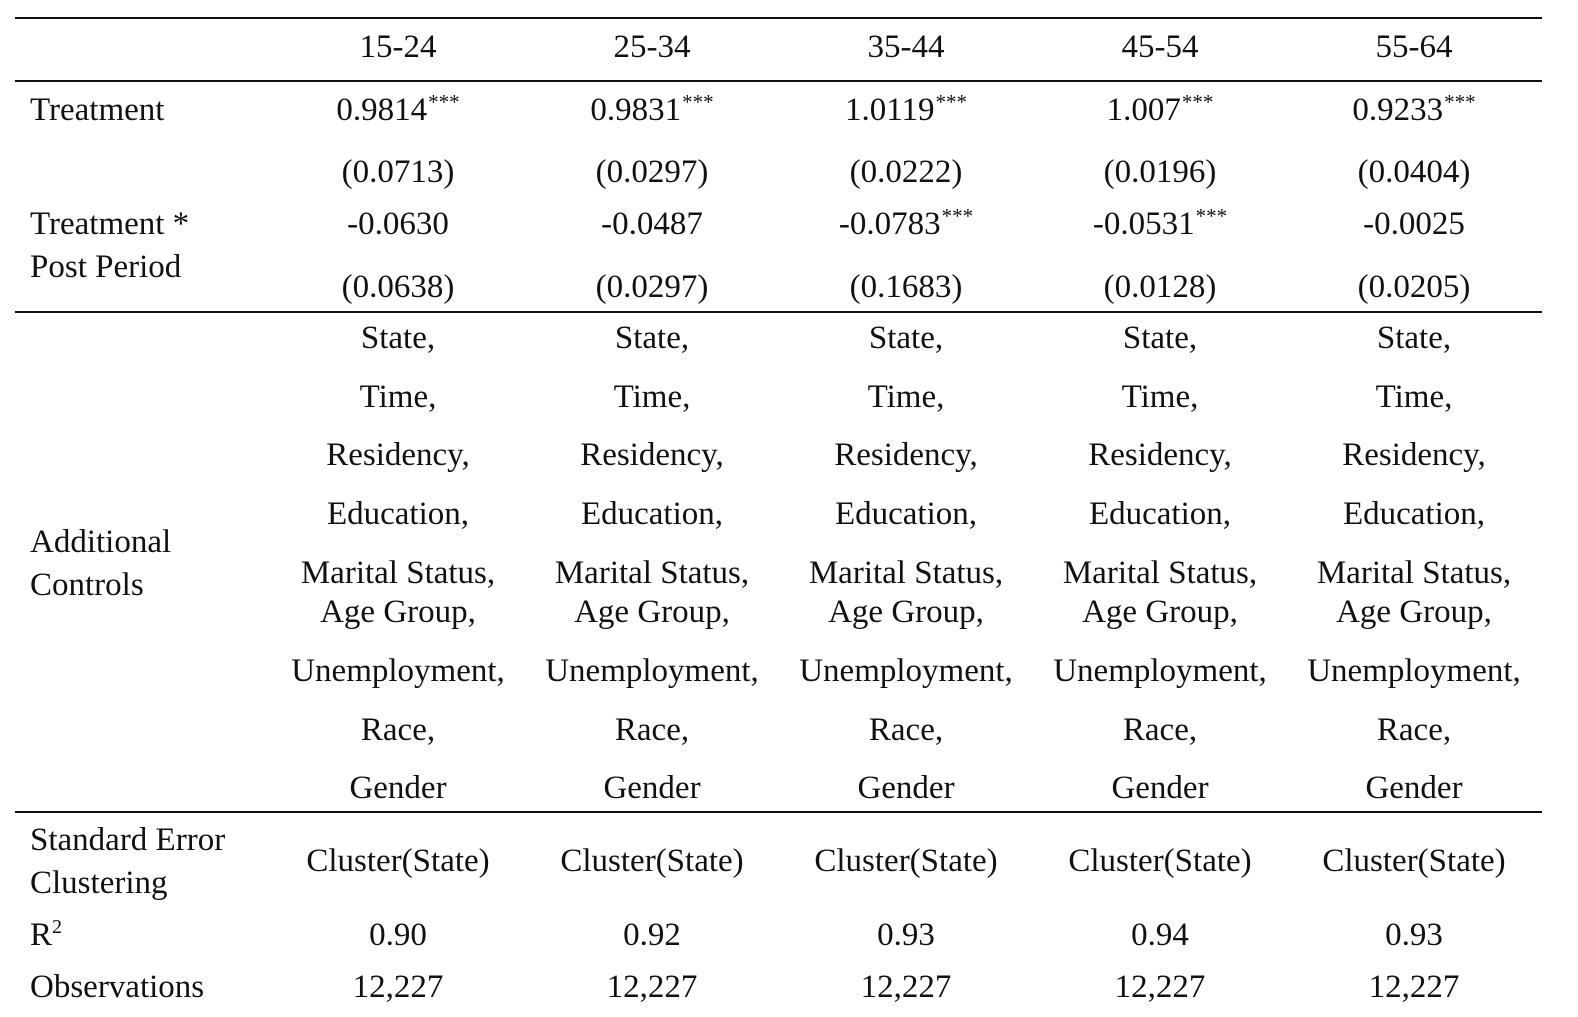 The height and width of the screenshot is (1017, 1578). I want to click on r-squared-label: R, so click(41, 935).